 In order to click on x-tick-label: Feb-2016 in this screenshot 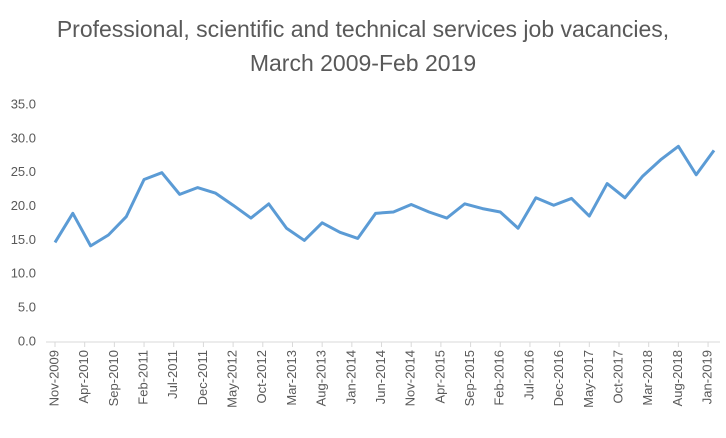, I will do `click(499, 378)`.